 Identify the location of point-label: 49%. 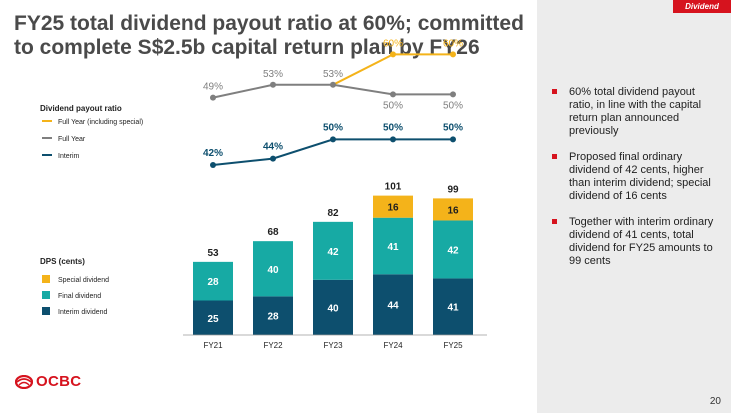
(213, 87).